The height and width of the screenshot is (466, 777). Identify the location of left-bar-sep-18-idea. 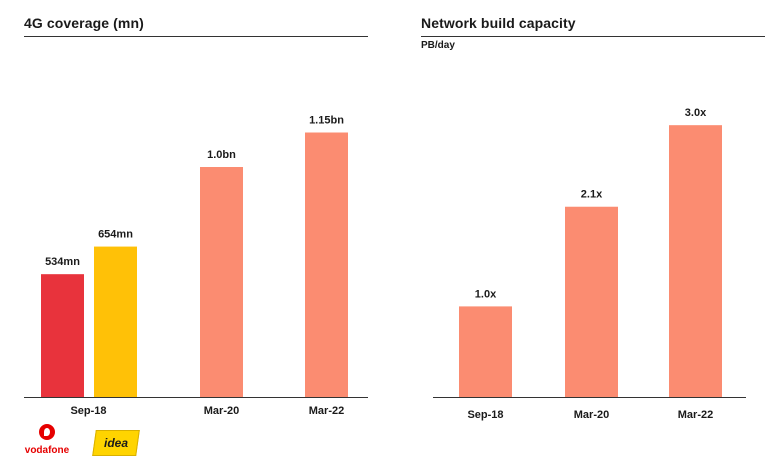
(115, 321).